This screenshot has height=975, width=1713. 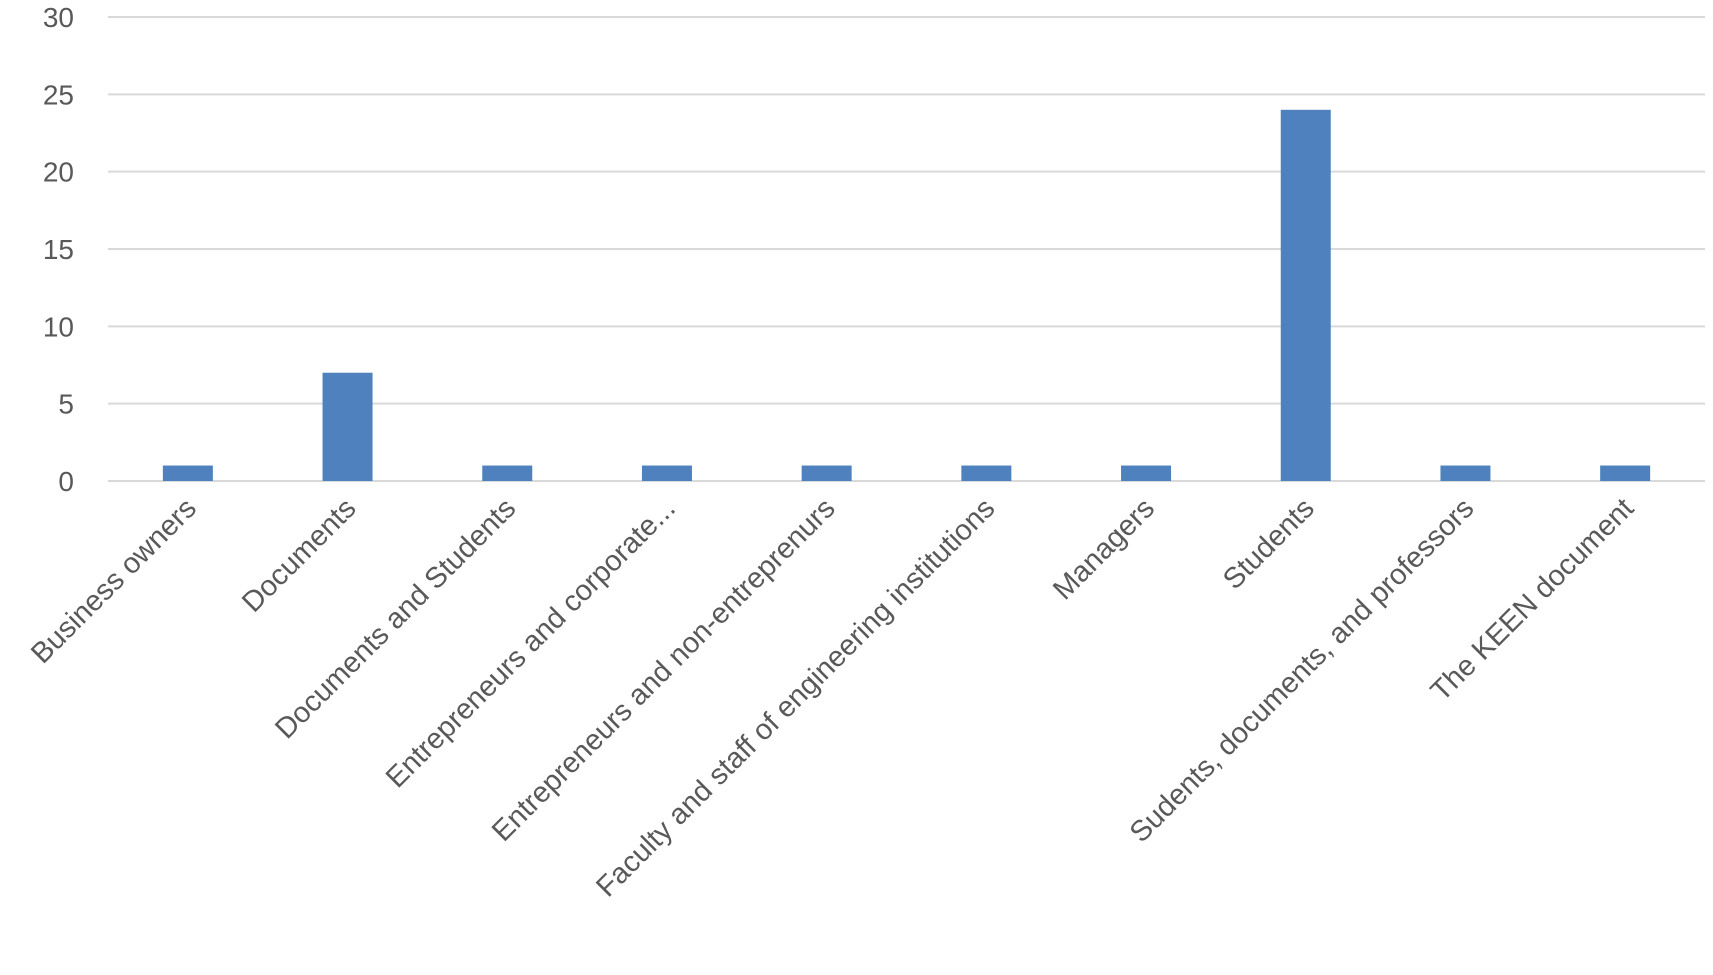 I want to click on y-axis-ticks: 0 5 10 15 20 25 30, so click(x=58, y=249).